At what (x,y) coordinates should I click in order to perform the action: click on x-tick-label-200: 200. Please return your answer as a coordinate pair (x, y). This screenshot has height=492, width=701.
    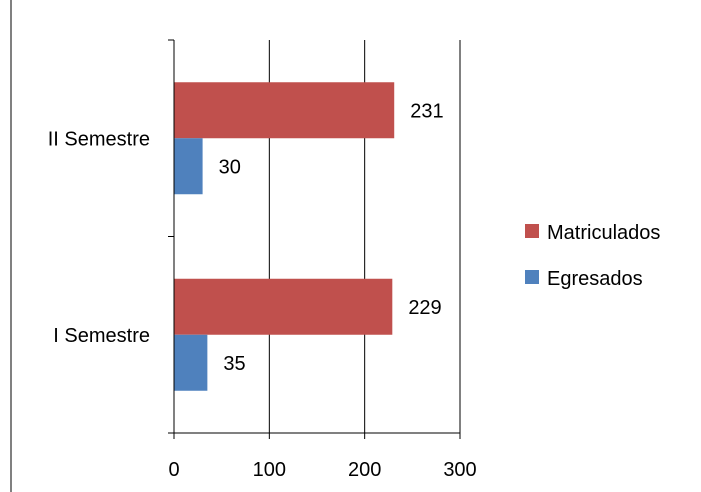
    Looking at the image, I should click on (364, 470).